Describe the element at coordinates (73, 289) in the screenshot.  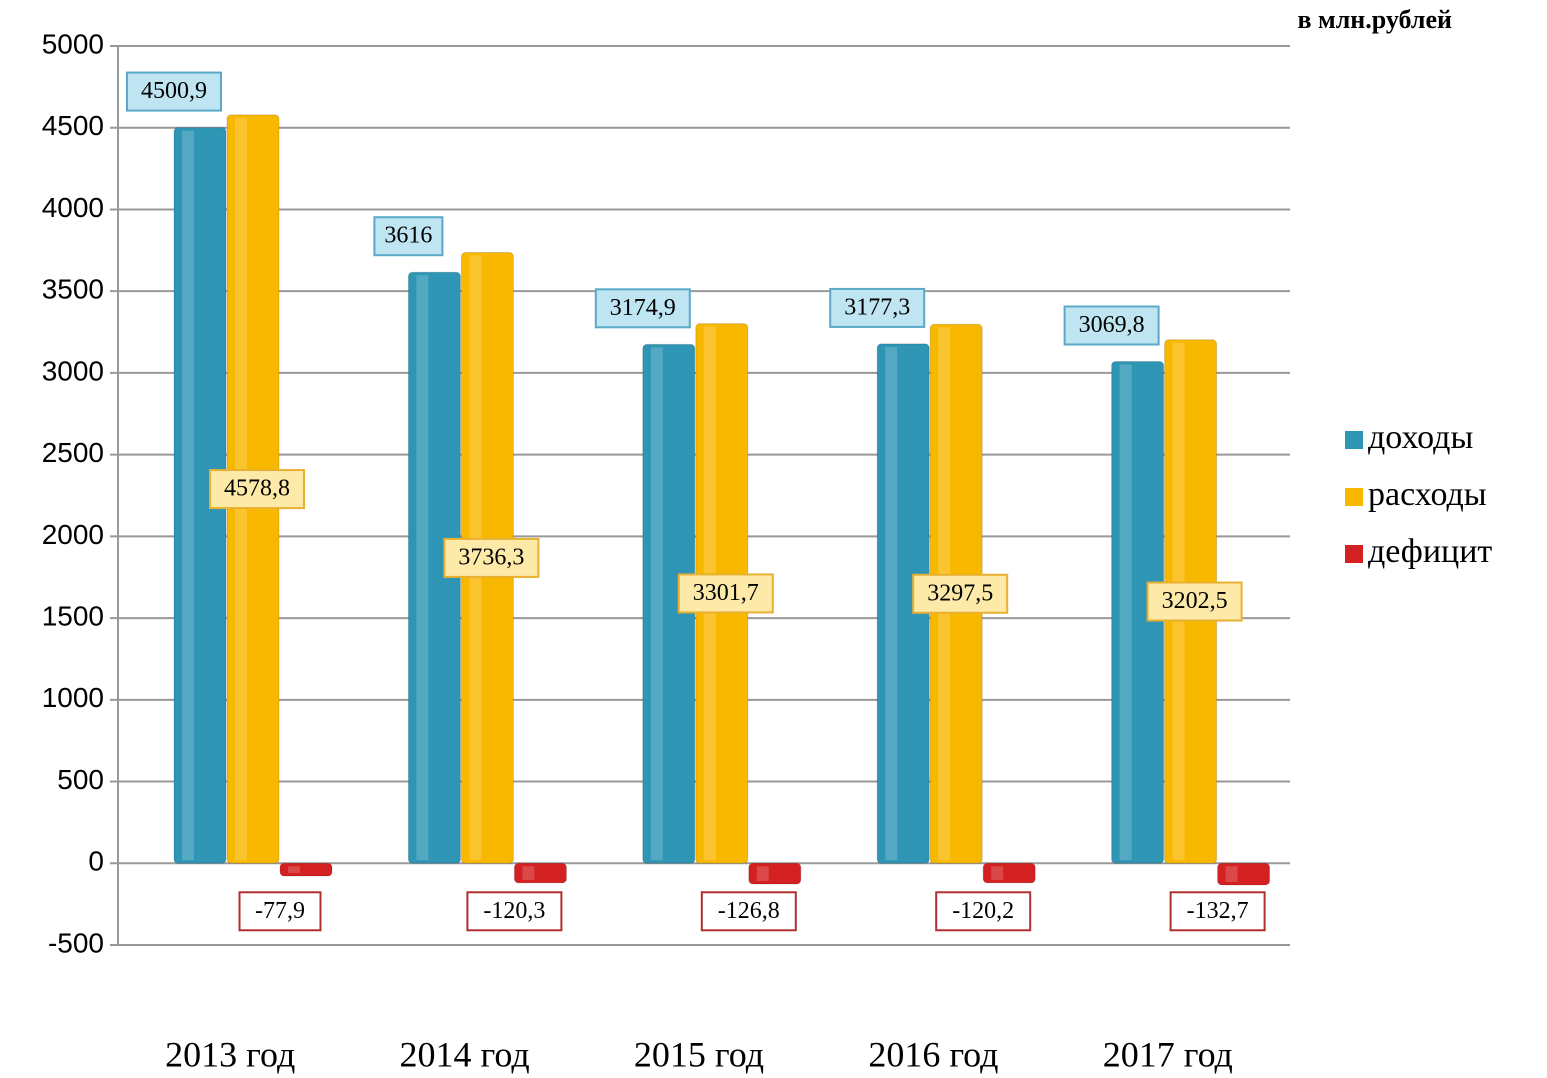
I see `y-tick-label: 3500` at that location.